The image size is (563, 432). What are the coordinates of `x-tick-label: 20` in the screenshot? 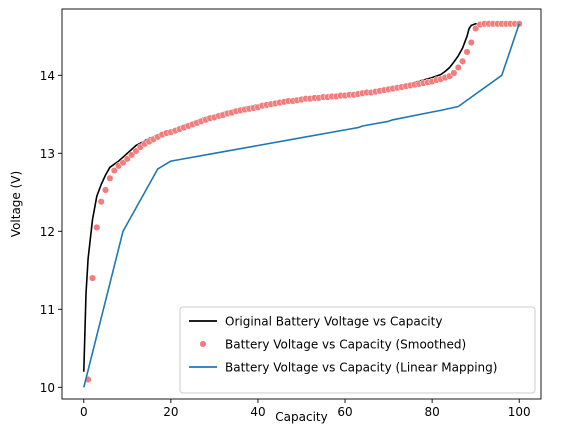 It's located at (170, 412).